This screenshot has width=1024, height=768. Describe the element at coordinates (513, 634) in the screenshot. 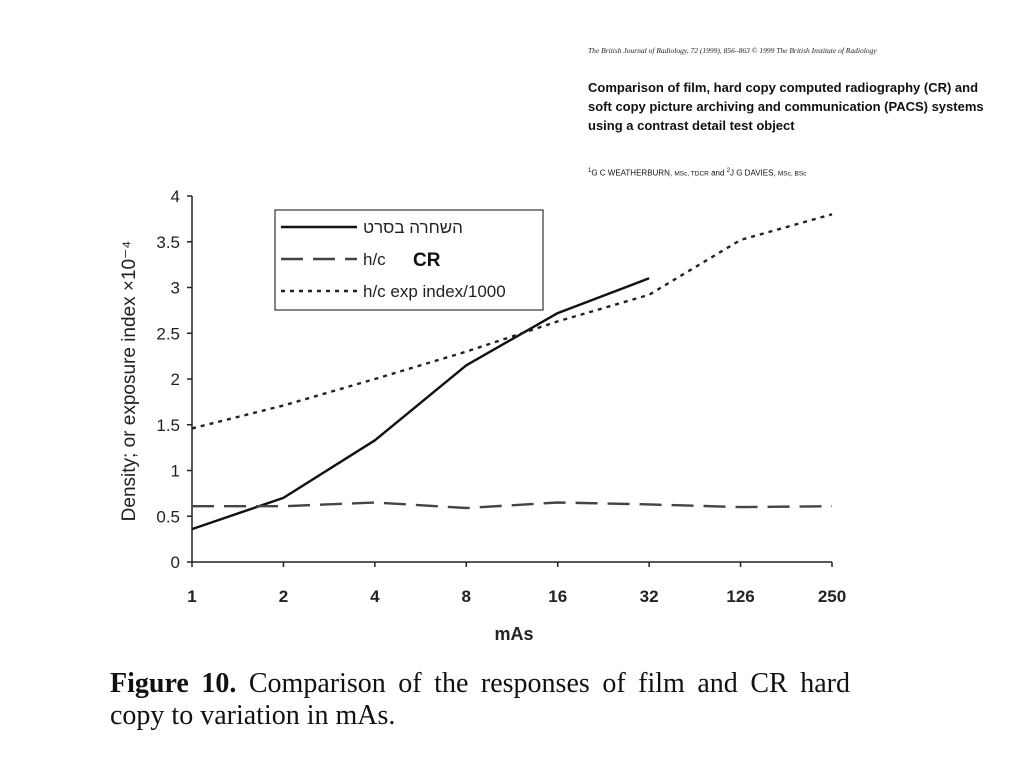

I see `x-axis-title: mAs` at that location.